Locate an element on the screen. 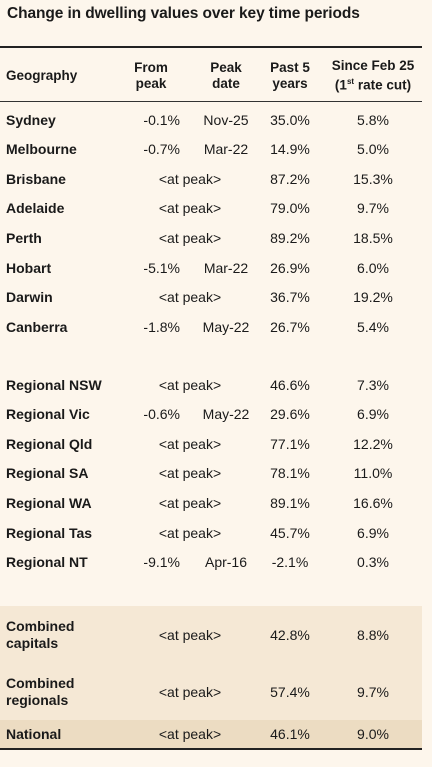  geography-cell: Regional NT is located at coordinates (47, 562).